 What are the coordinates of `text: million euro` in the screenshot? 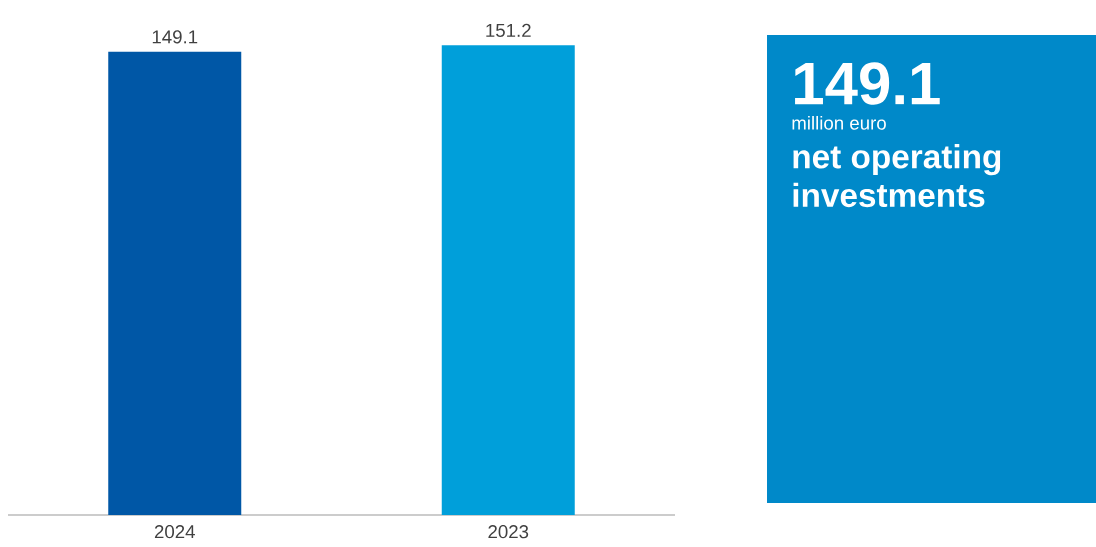 It's located at (839, 122).